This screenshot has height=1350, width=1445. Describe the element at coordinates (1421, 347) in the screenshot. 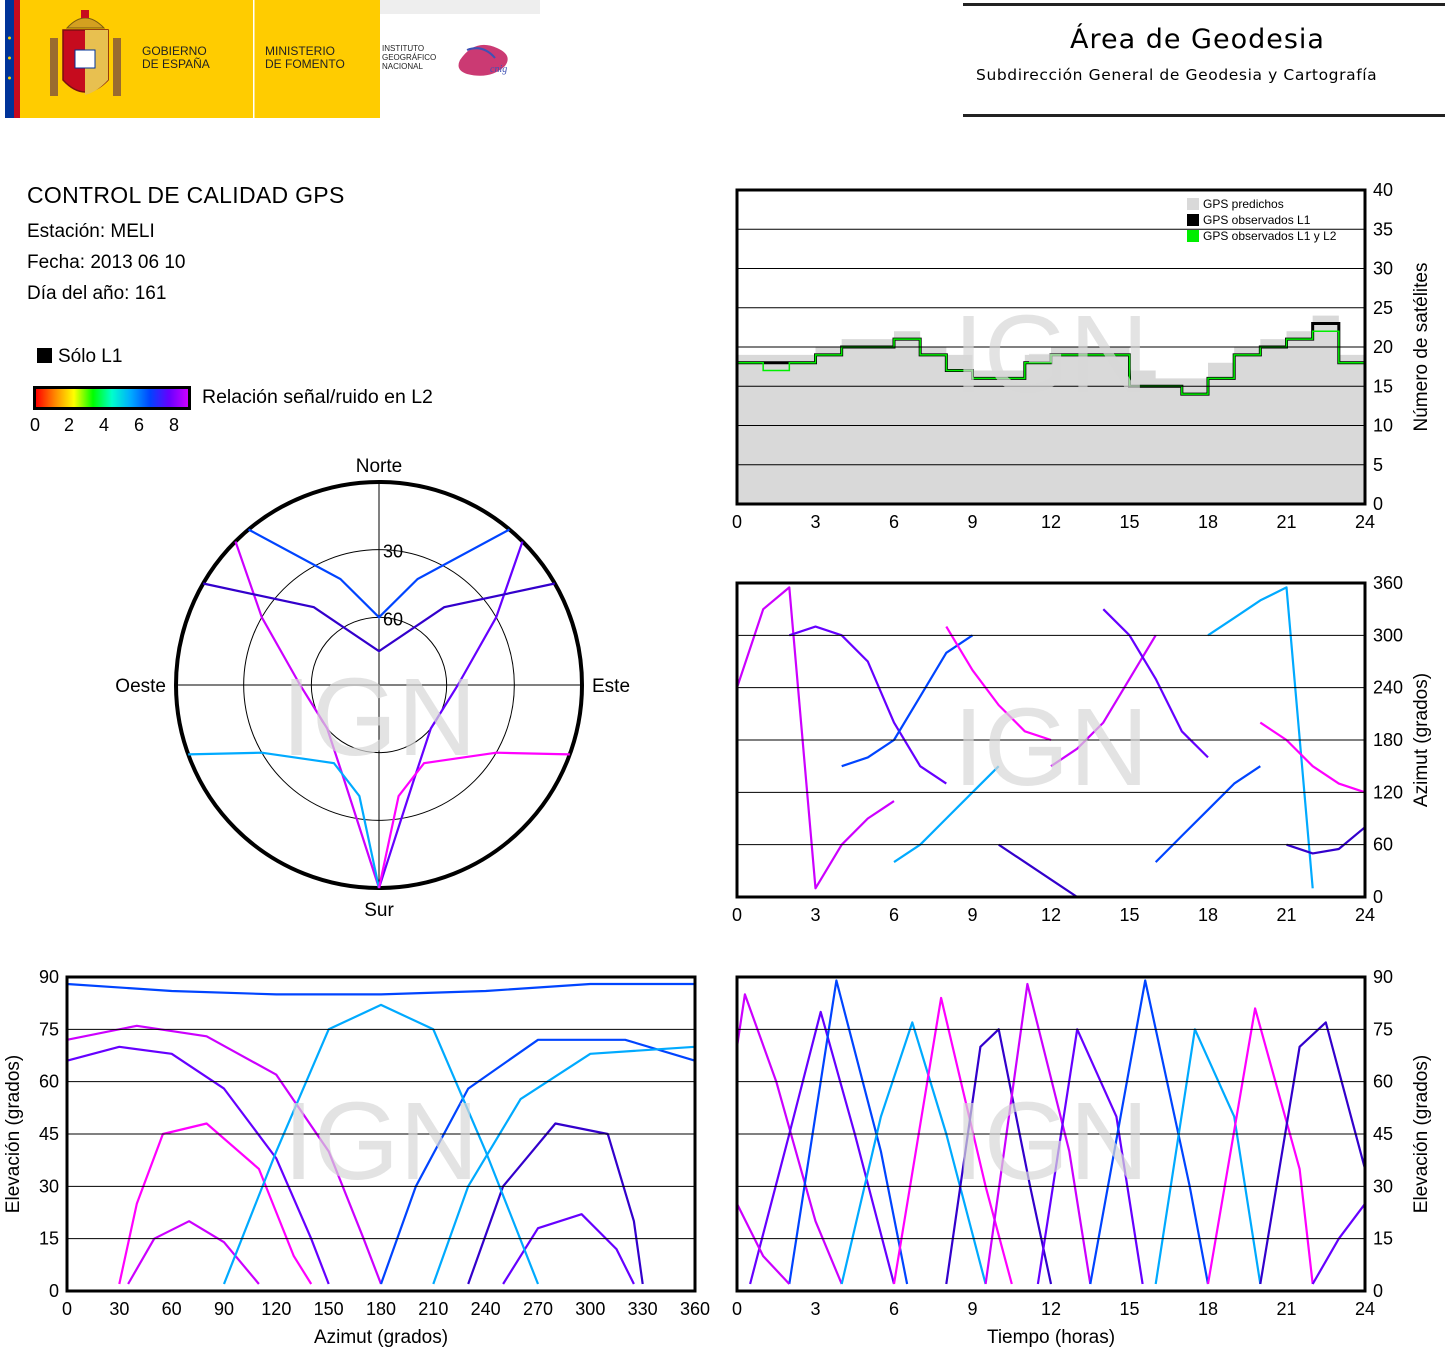

I see `y-axis-label: Número de satélites` at that location.